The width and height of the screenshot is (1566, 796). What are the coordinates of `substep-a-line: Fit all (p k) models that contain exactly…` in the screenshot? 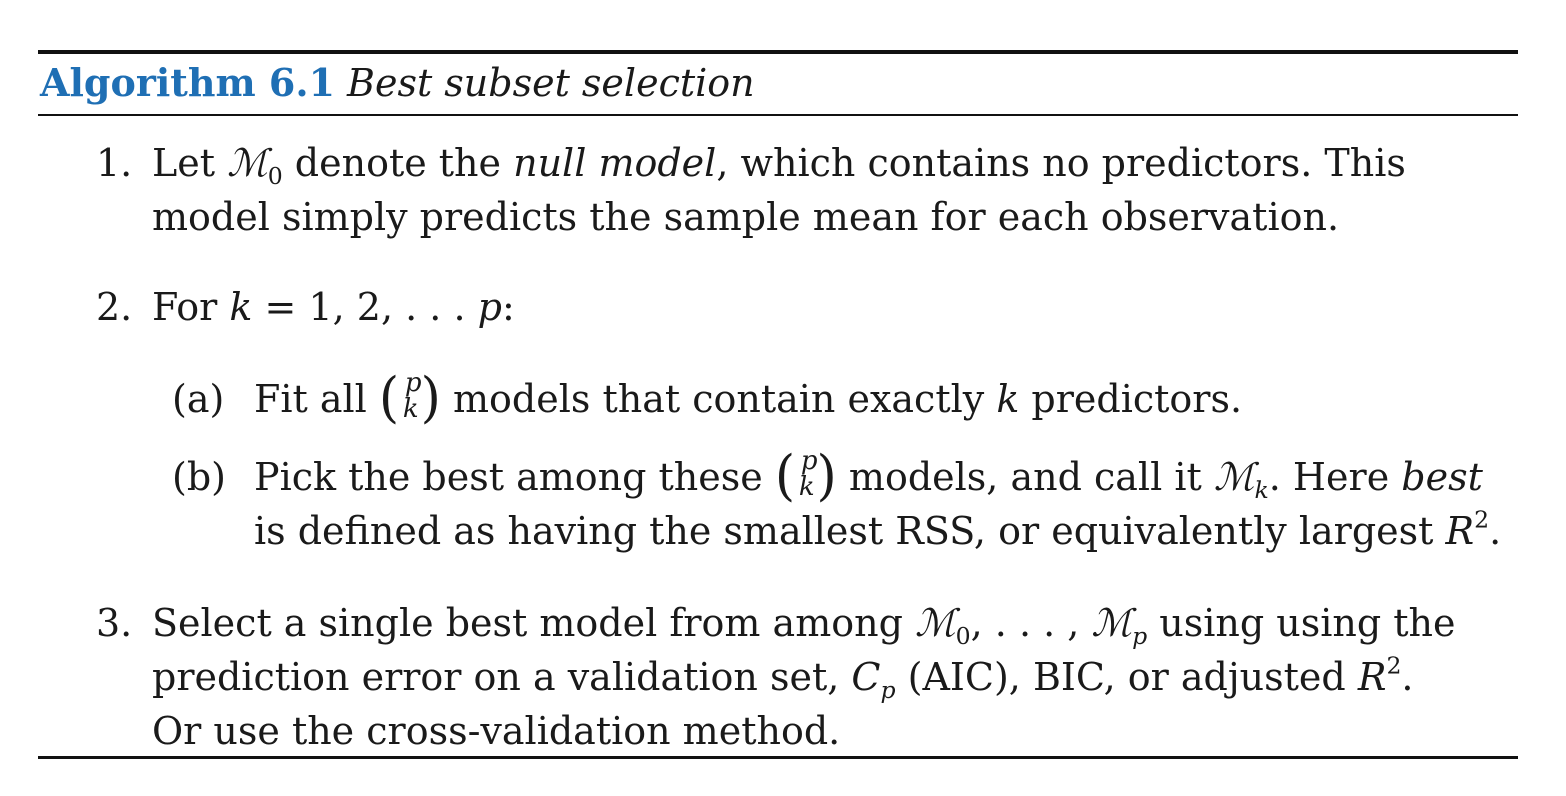 It's located at (748, 398).